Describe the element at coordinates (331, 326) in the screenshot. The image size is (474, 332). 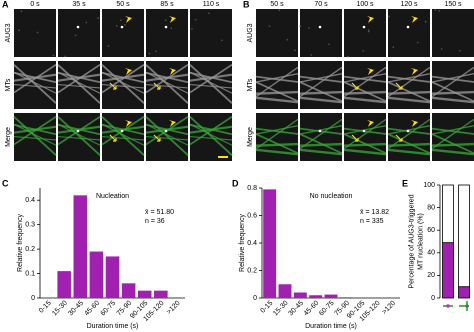
I see `x-axis-label: Duration time (s)` at that location.